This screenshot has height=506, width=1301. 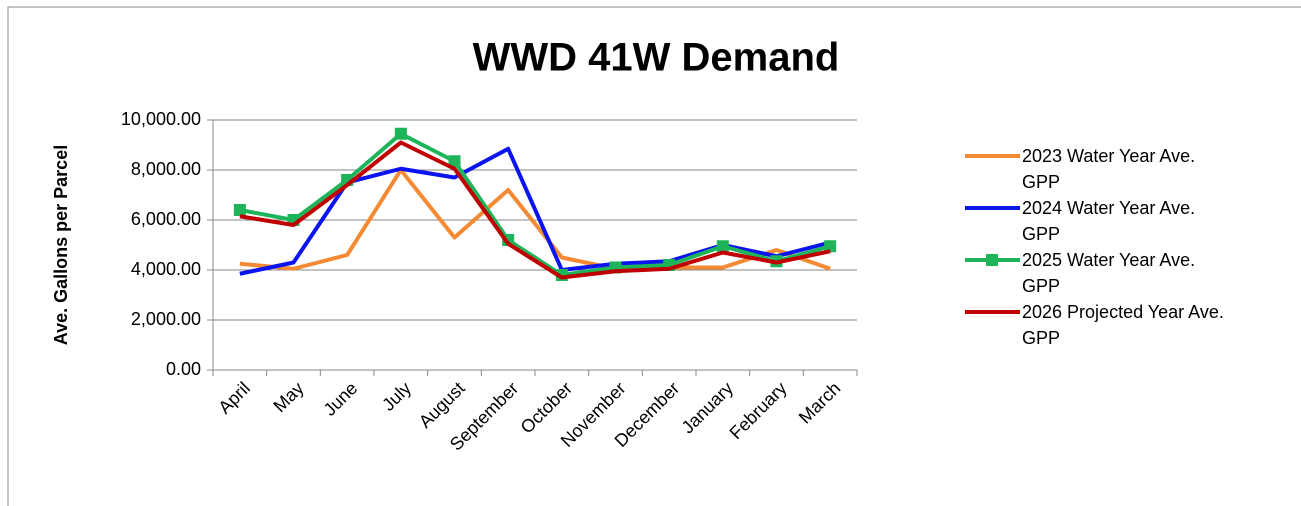 I want to click on y-tick-label: 10,000.00, so click(x=161, y=119).